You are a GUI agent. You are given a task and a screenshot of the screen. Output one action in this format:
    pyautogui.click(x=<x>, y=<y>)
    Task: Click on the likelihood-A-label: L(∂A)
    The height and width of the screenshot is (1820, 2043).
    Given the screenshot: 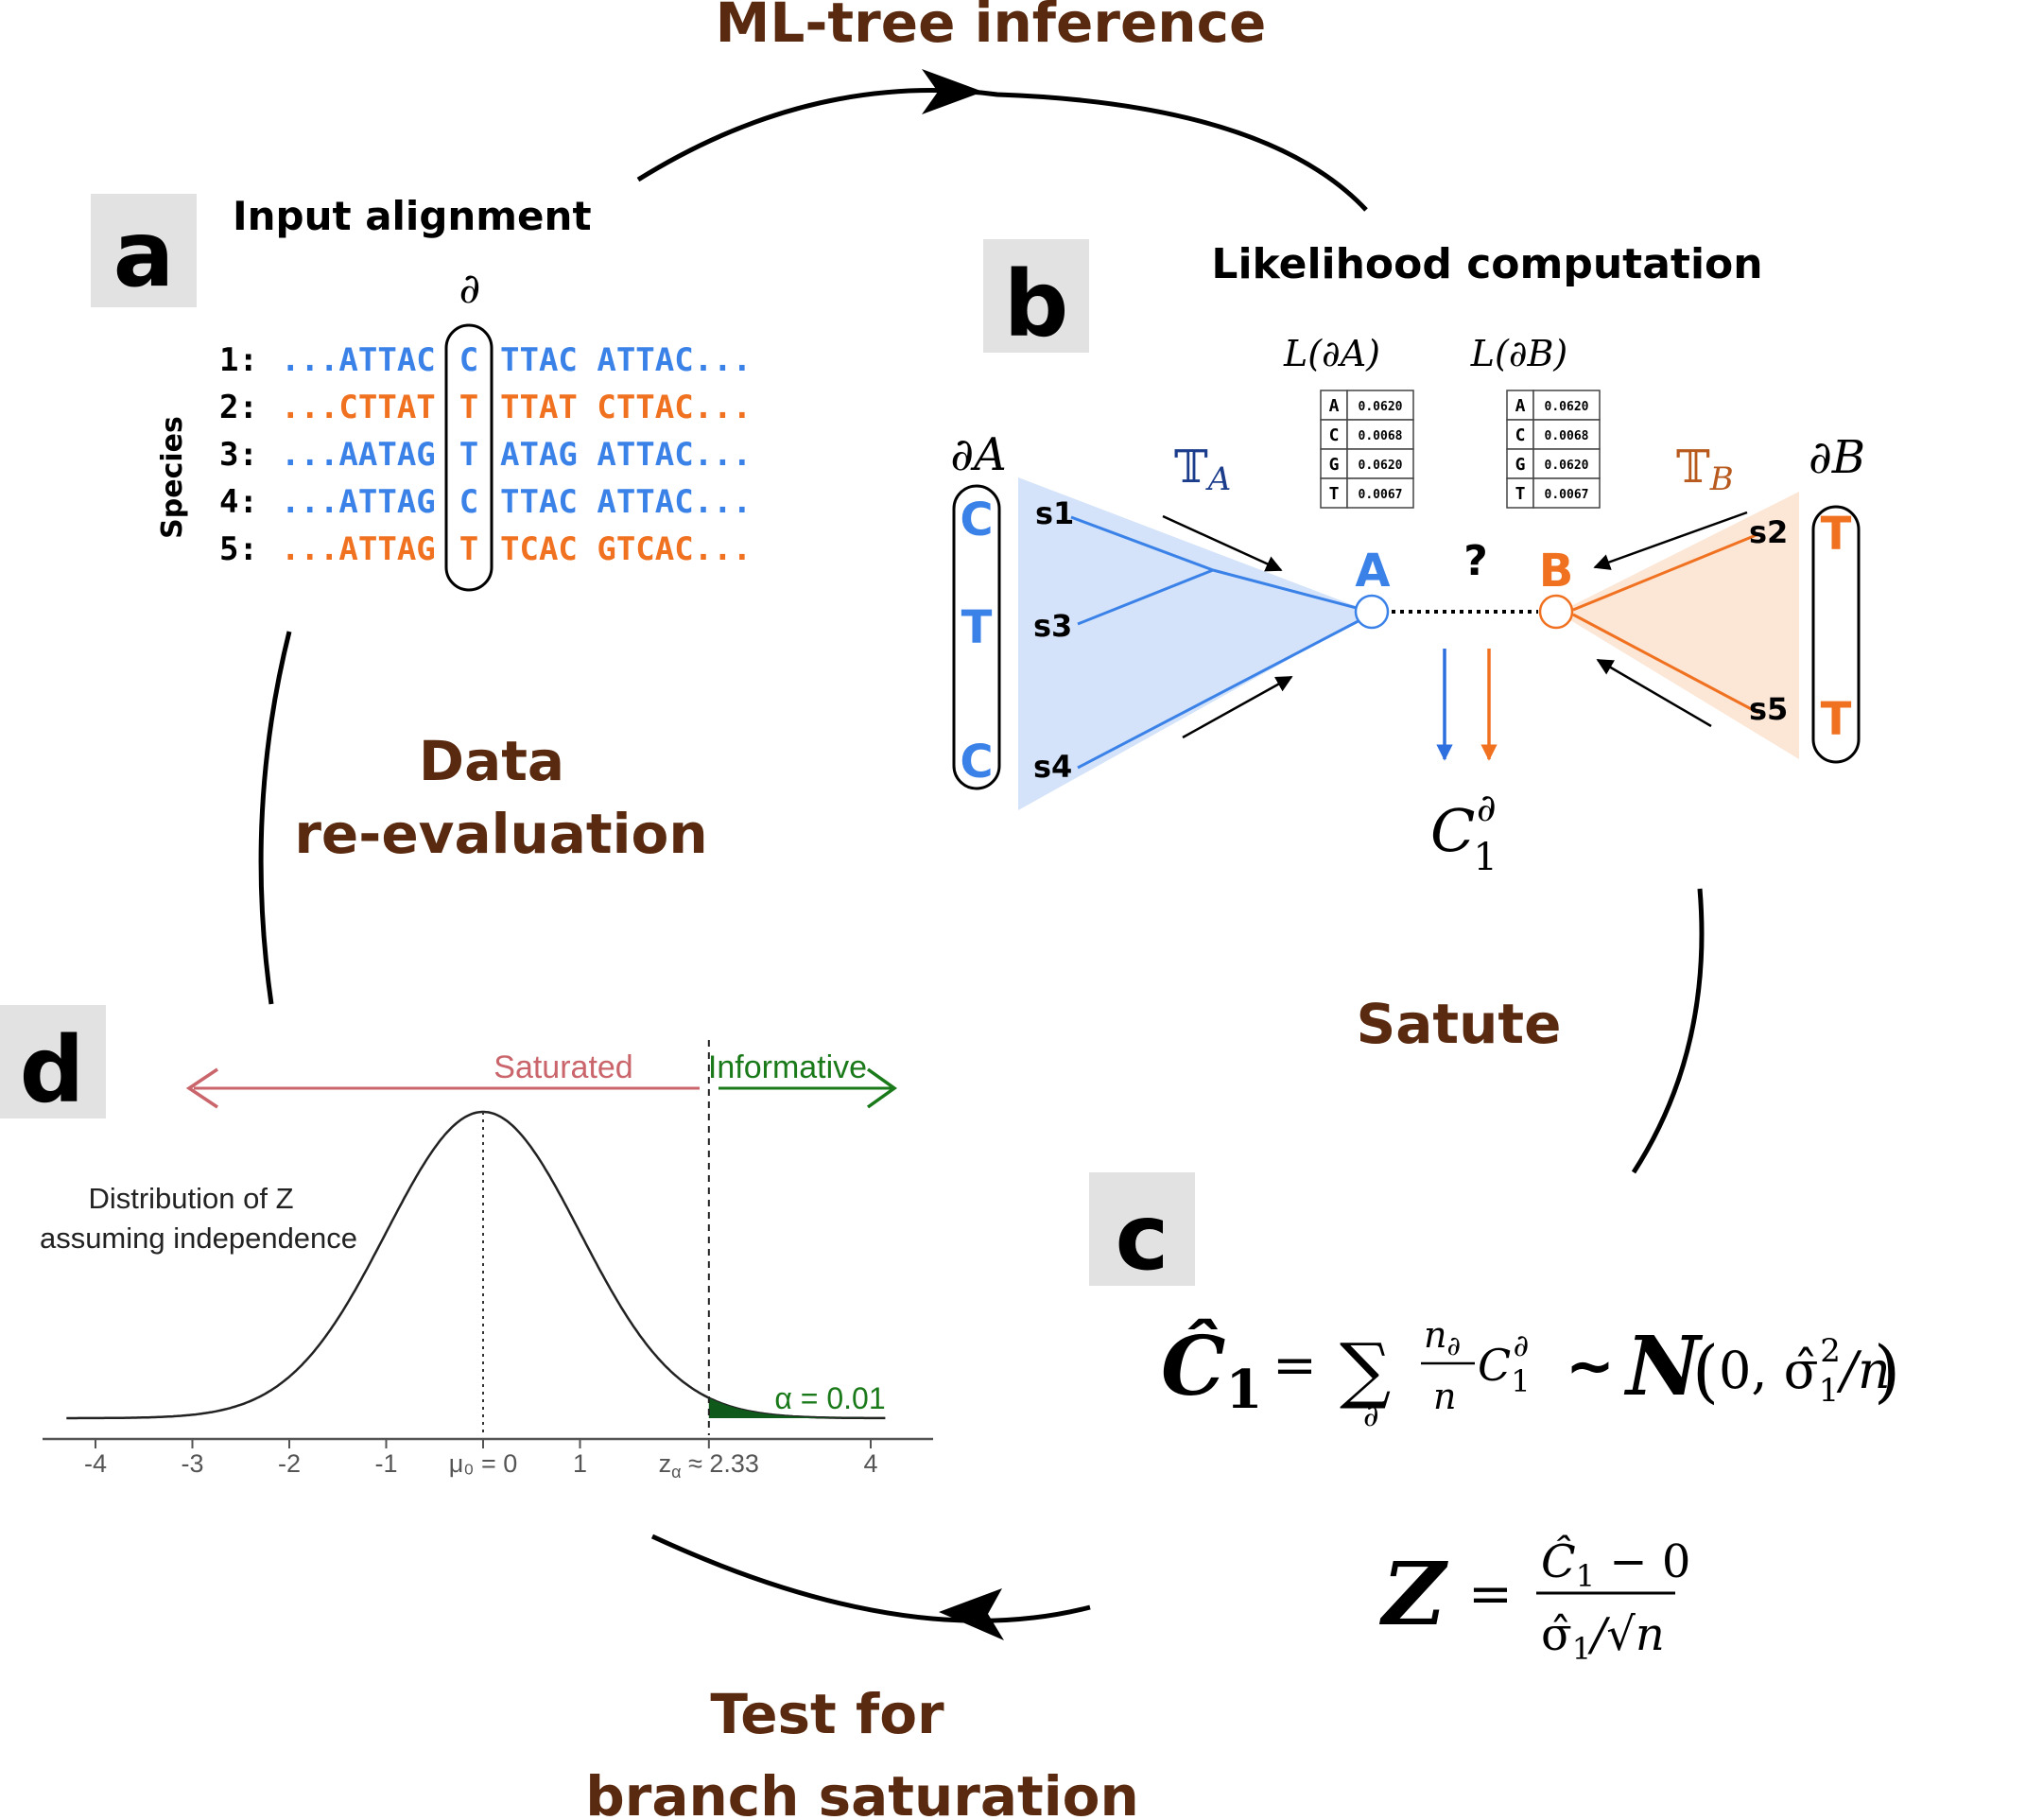 What is the action you would take?
    pyautogui.click(x=1331, y=353)
    